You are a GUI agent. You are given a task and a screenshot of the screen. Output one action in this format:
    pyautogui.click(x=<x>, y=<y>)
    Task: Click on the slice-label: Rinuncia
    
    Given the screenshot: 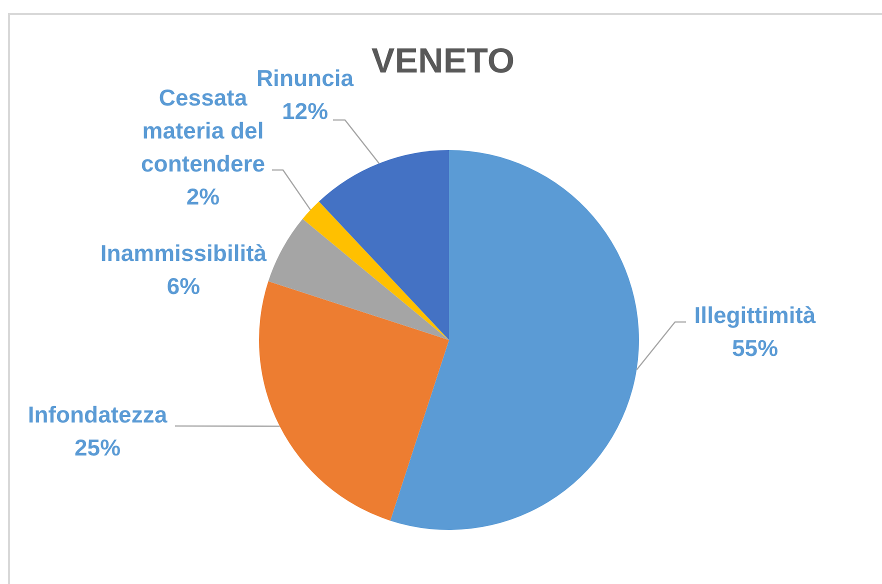 What is the action you would take?
    pyautogui.click(x=305, y=77)
    